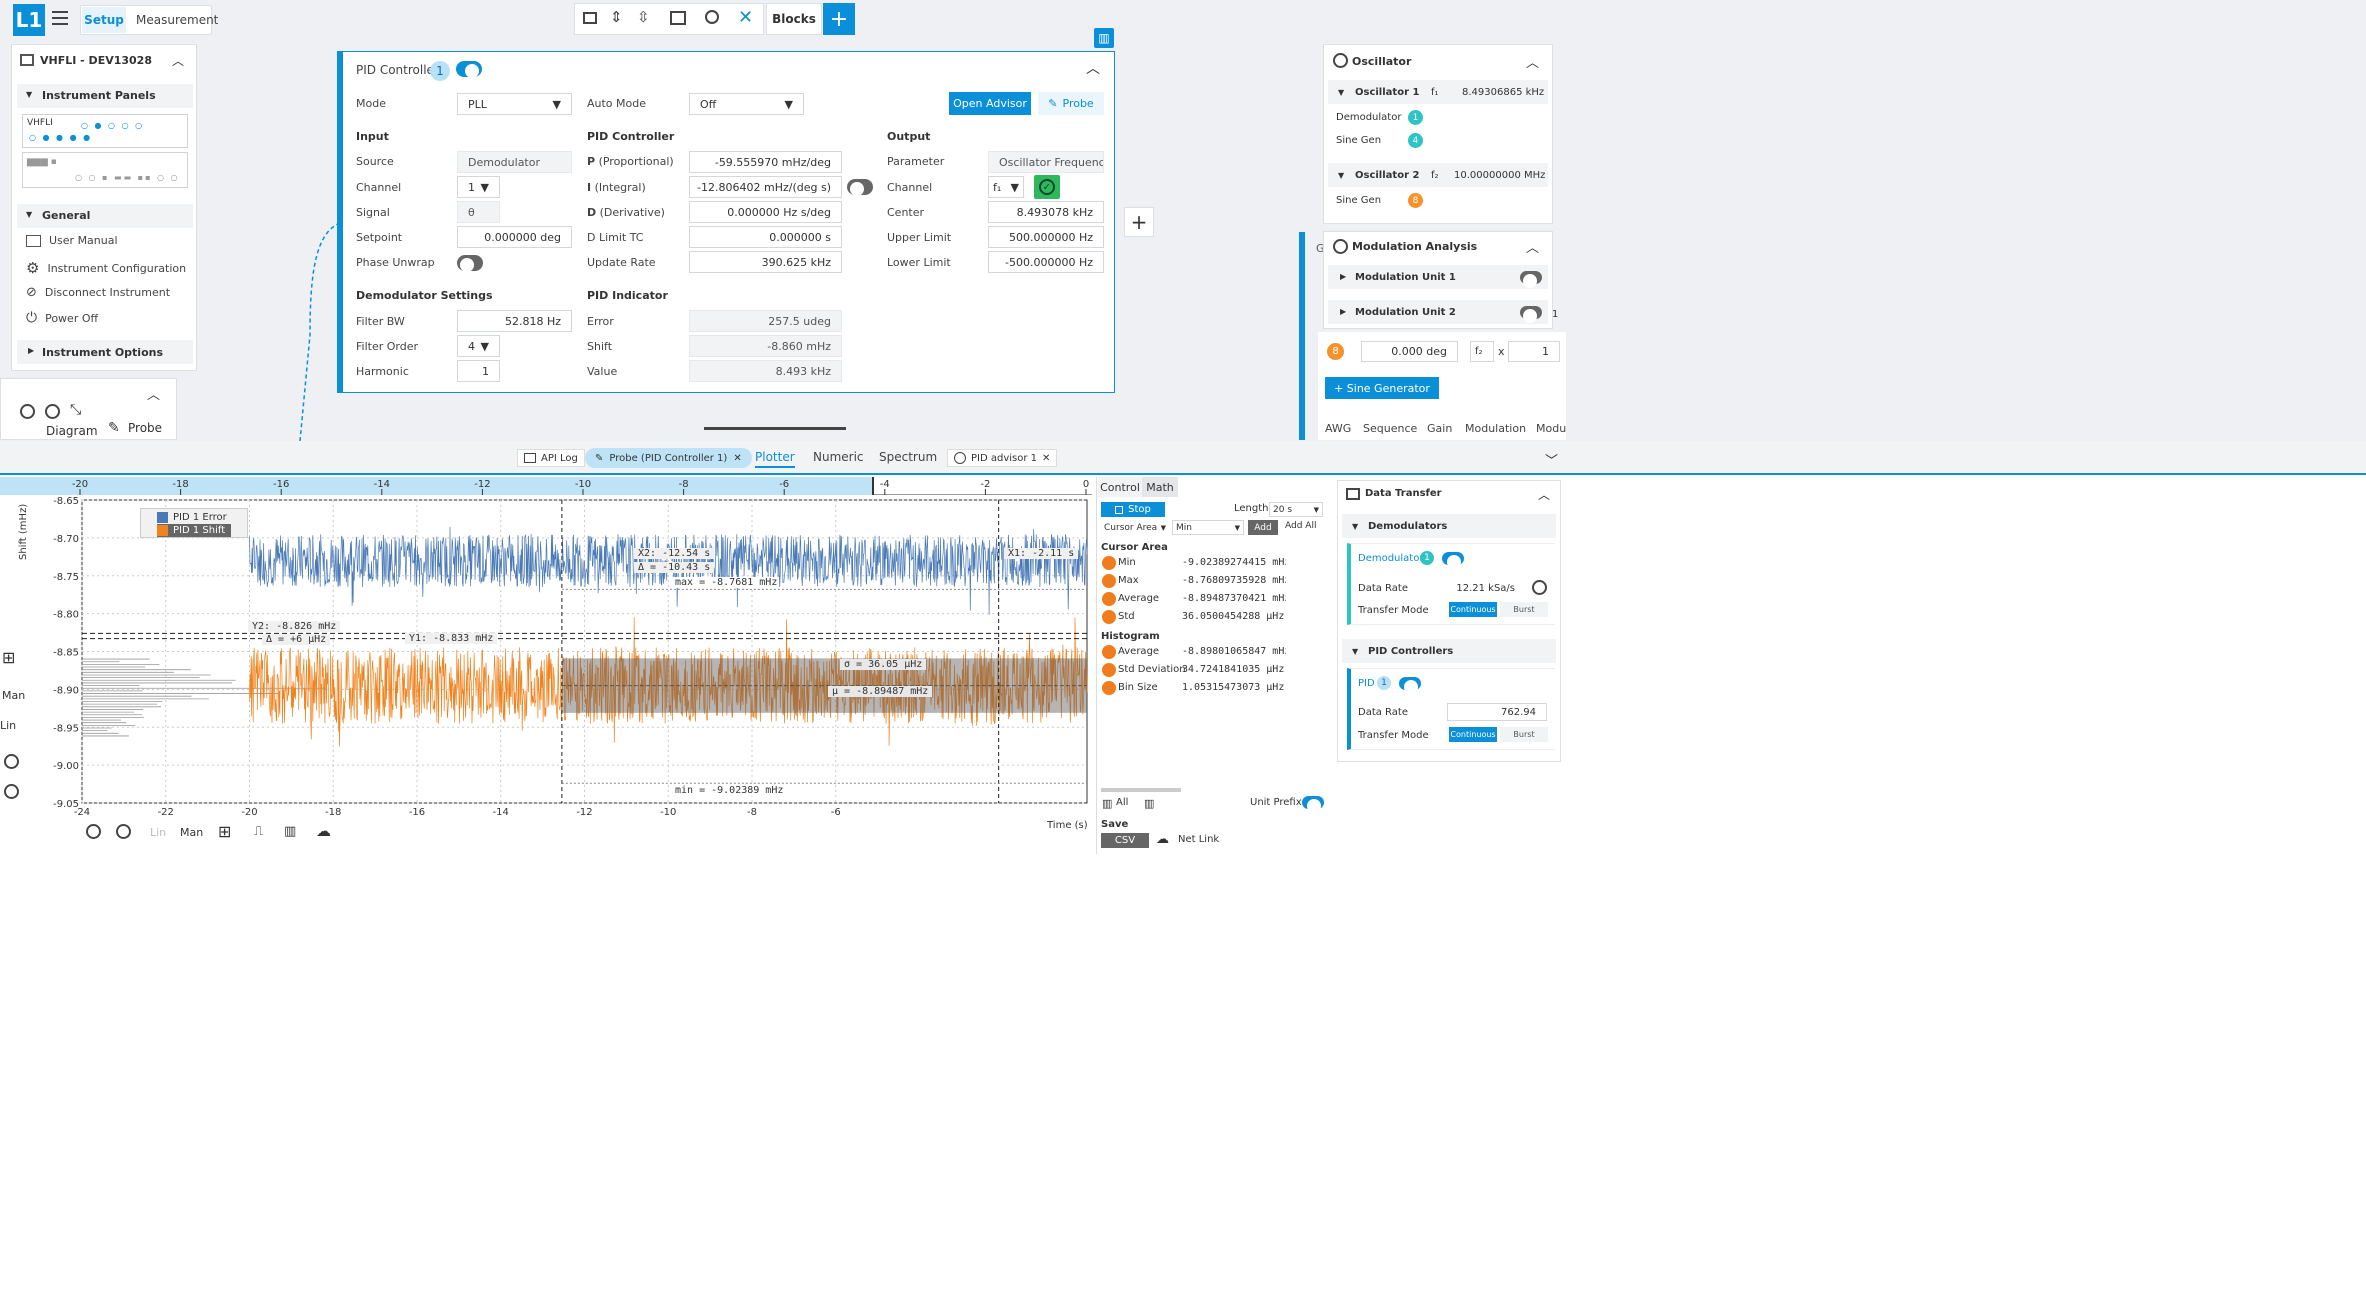  I want to click on x-man-label: Man, so click(192, 832).